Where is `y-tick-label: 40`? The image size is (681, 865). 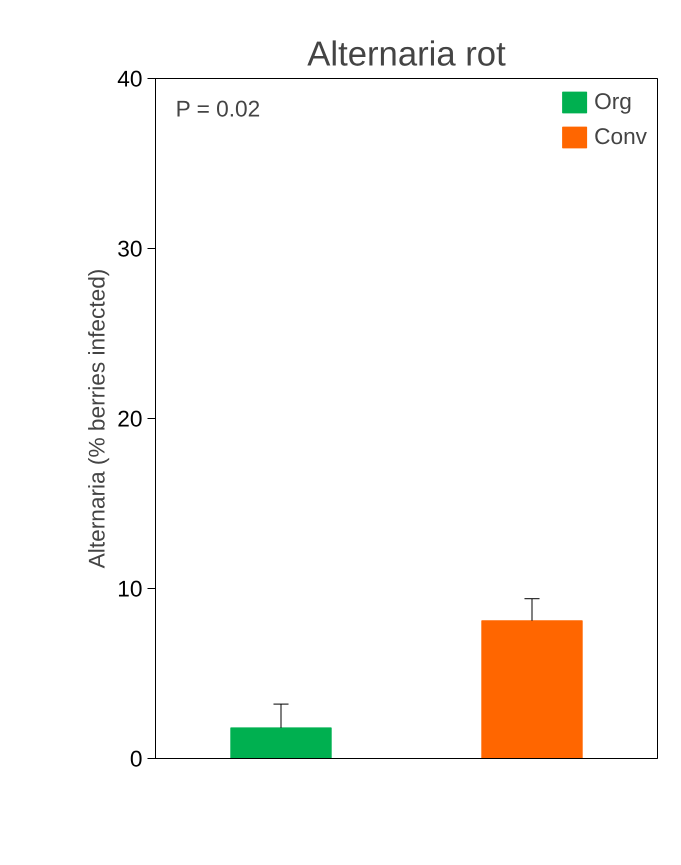 y-tick-label: 40 is located at coordinates (129, 79).